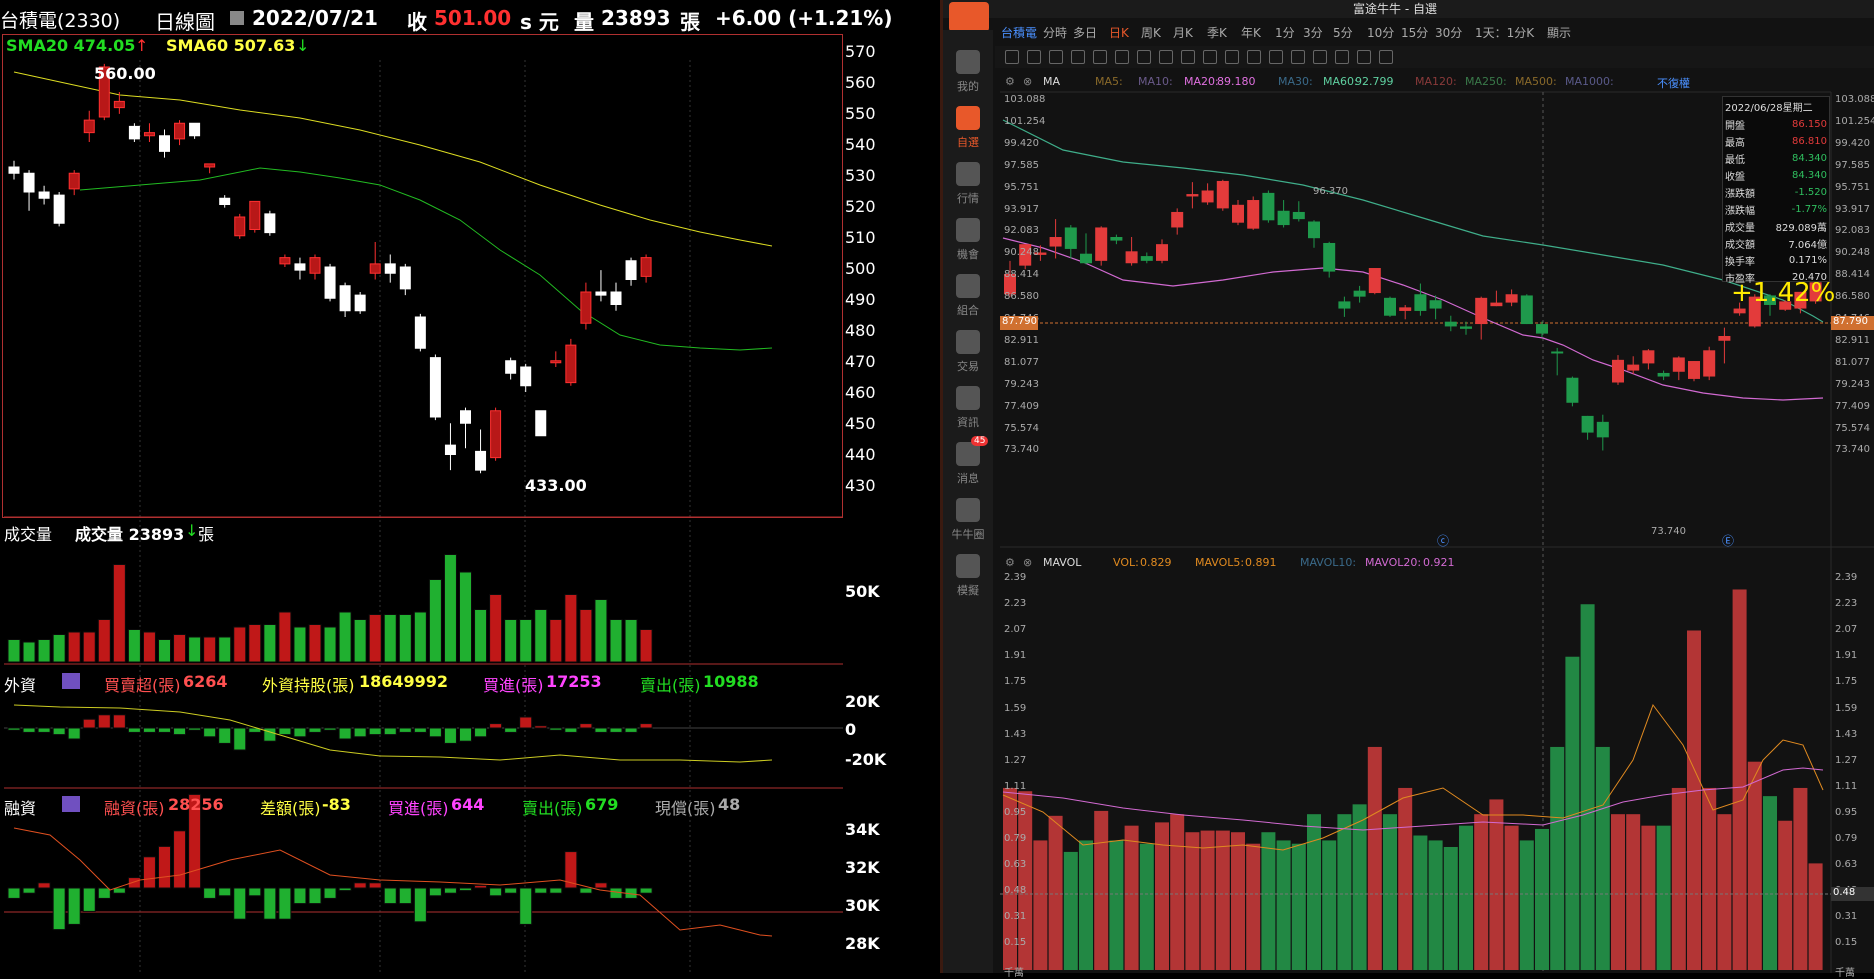  Describe the element at coordinates (968, 62) in the screenshot. I see `sidebar-icon` at that location.